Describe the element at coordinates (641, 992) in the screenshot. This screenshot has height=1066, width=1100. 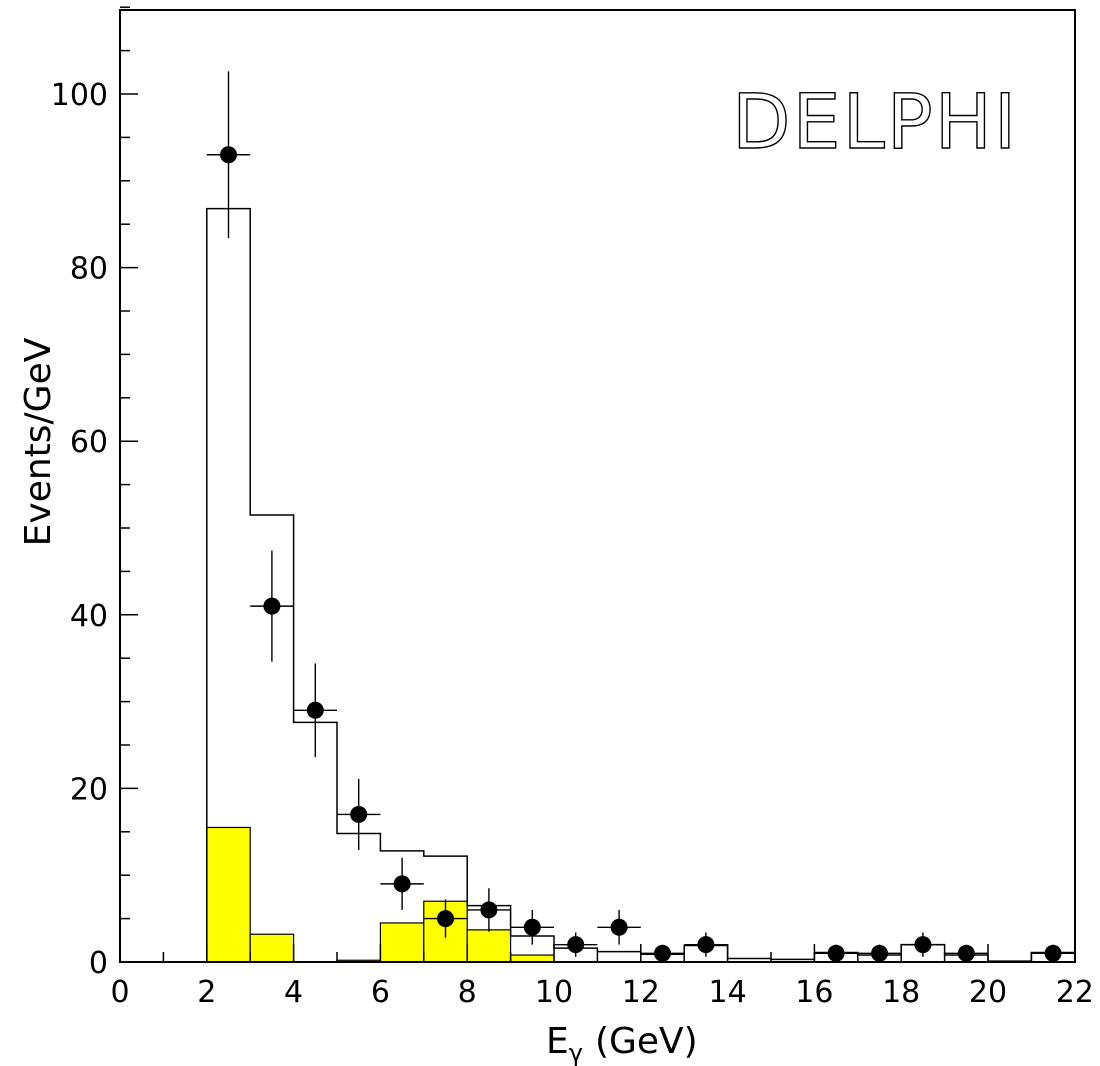
I see `x-tick-label: 12` at that location.